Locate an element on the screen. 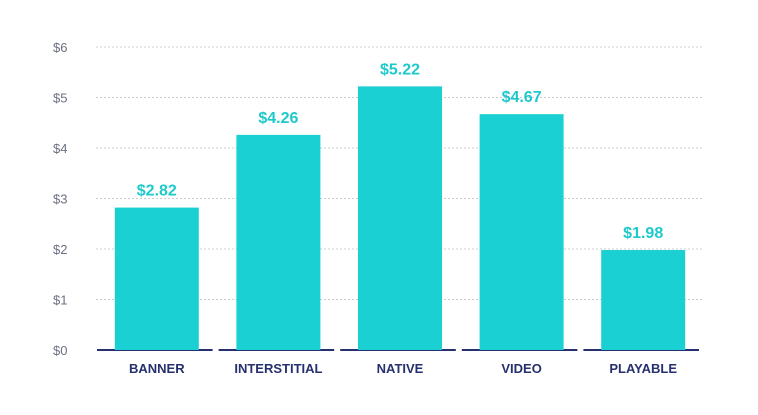 The width and height of the screenshot is (758, 415). x-tick-label: PLAYABLE is located at coordinates (643, 368).